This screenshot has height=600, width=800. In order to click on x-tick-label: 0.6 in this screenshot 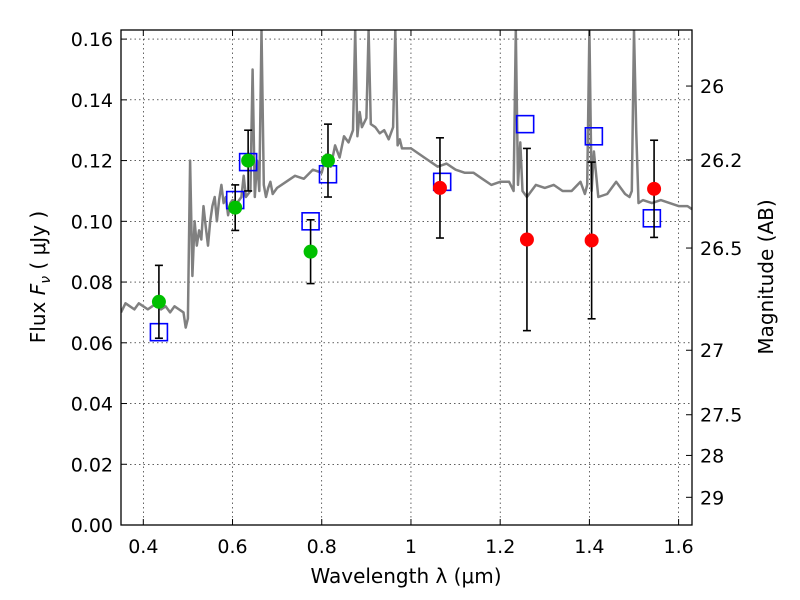, I will do `click(232, 547)`.